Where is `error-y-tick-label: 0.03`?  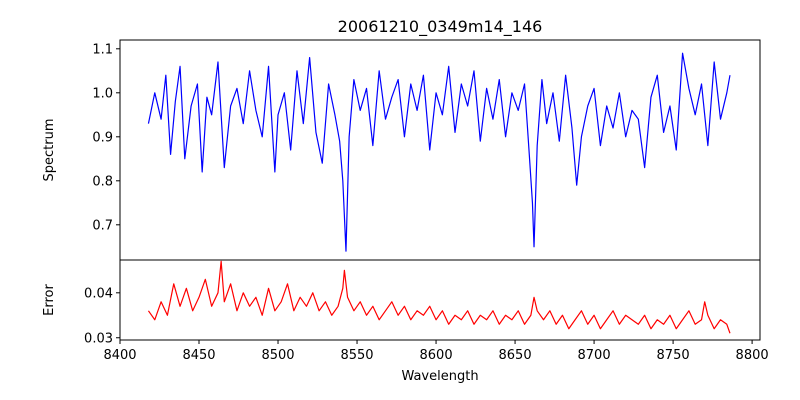 error-y-tick-label: 0.03 is located at coordinates (98, 338).